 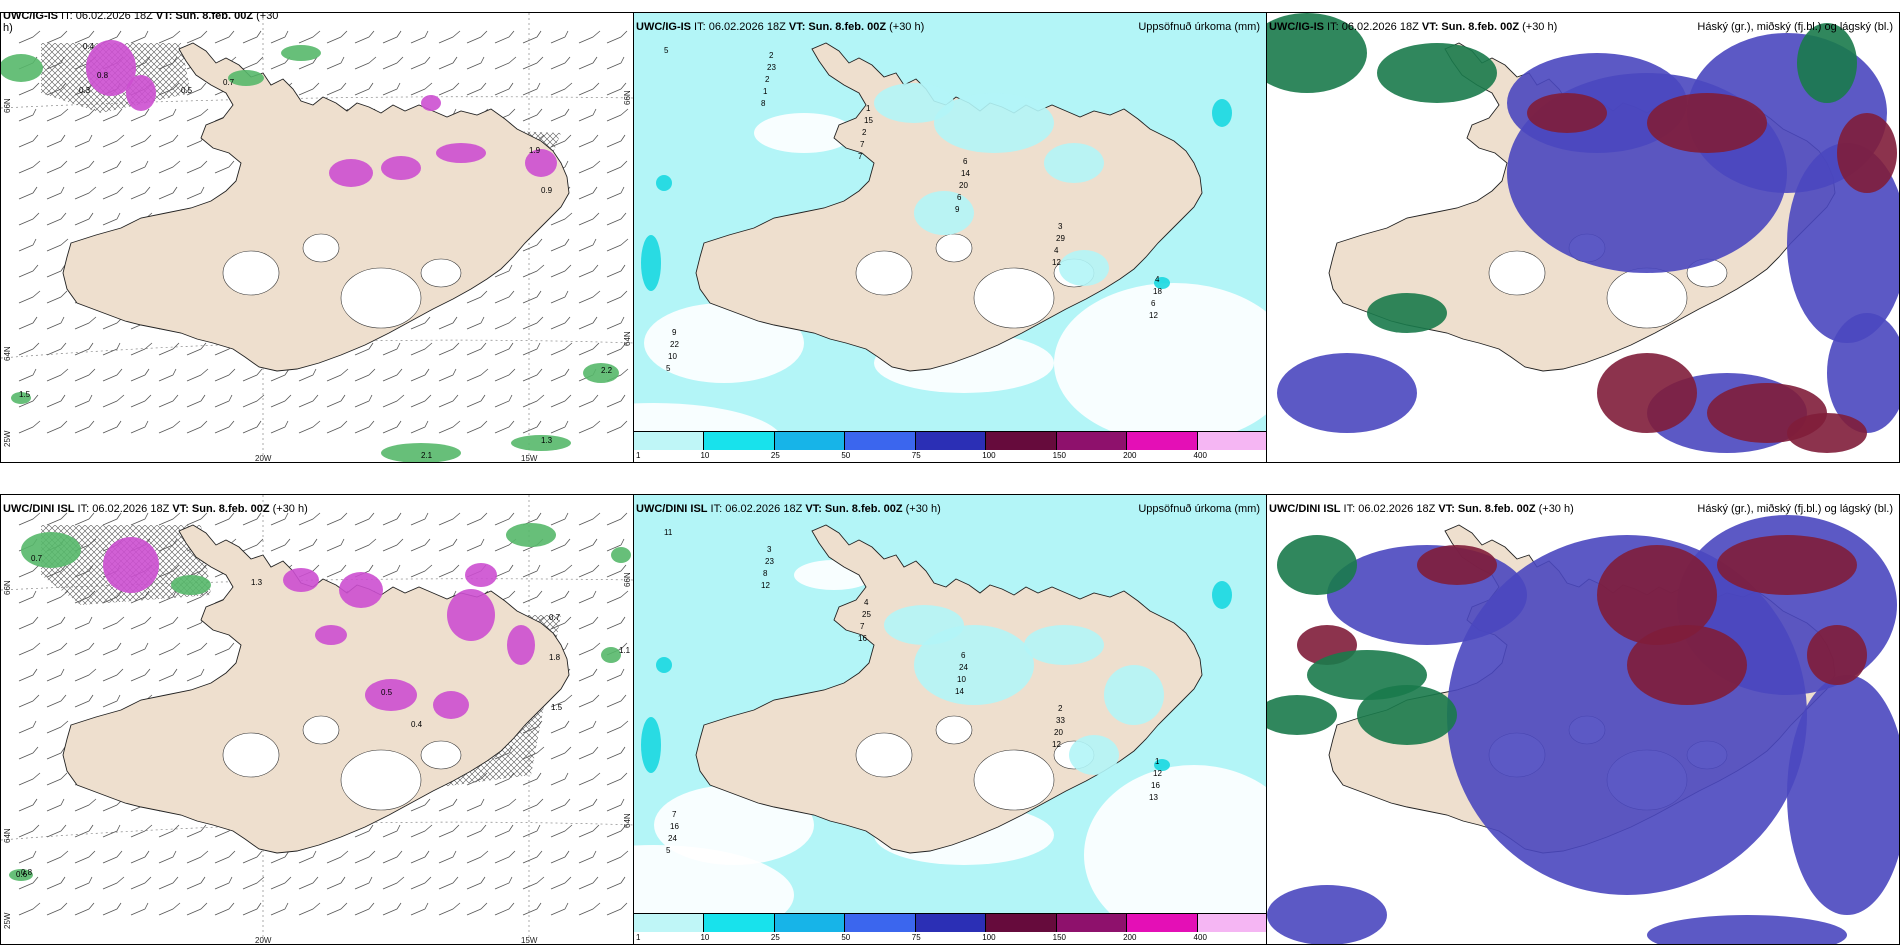 What do you see at coordinates (846, 937) in the screenshot?
I see `colorbar-label: 50` at bounding box center [846, 937].